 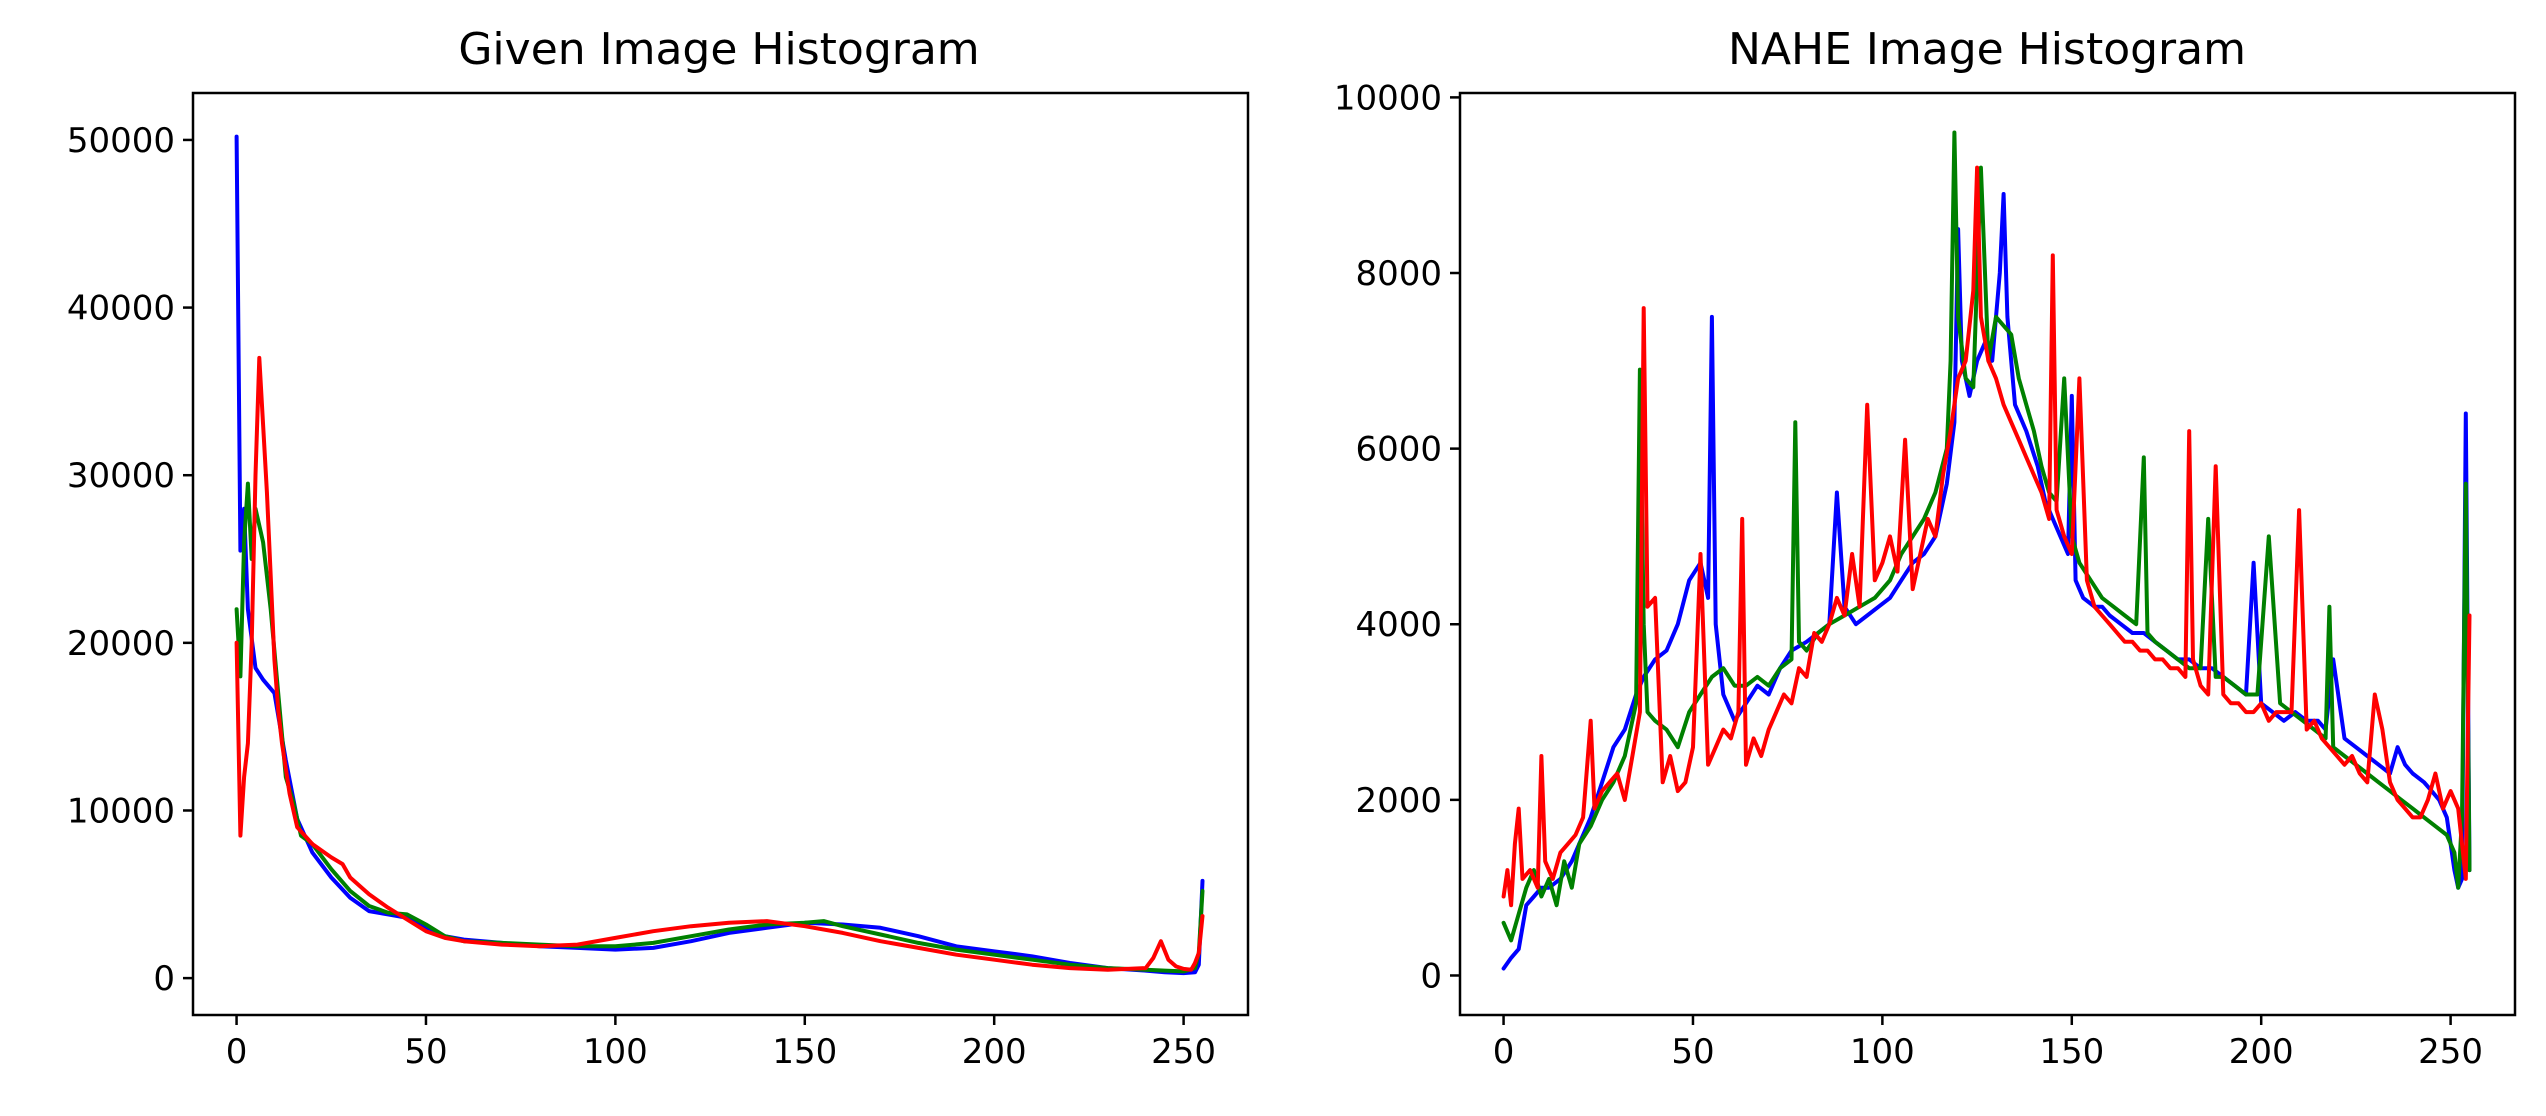 What do you see at coordinates (121, 309) in the screenshot?
I see `y-tick-label: 40000` at bounding box center [121, 309].